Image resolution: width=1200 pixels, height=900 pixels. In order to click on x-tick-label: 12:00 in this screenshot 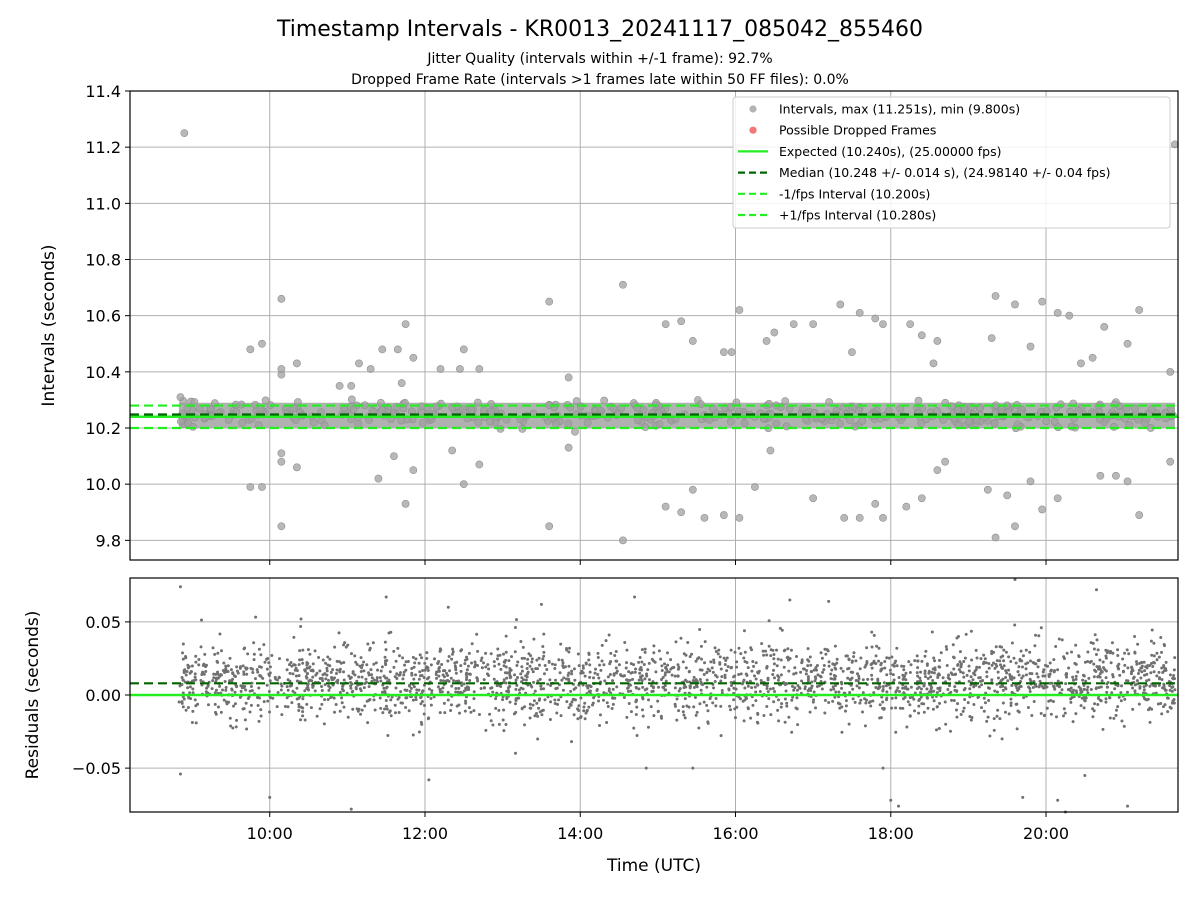, I will do `click(425, 833)`.